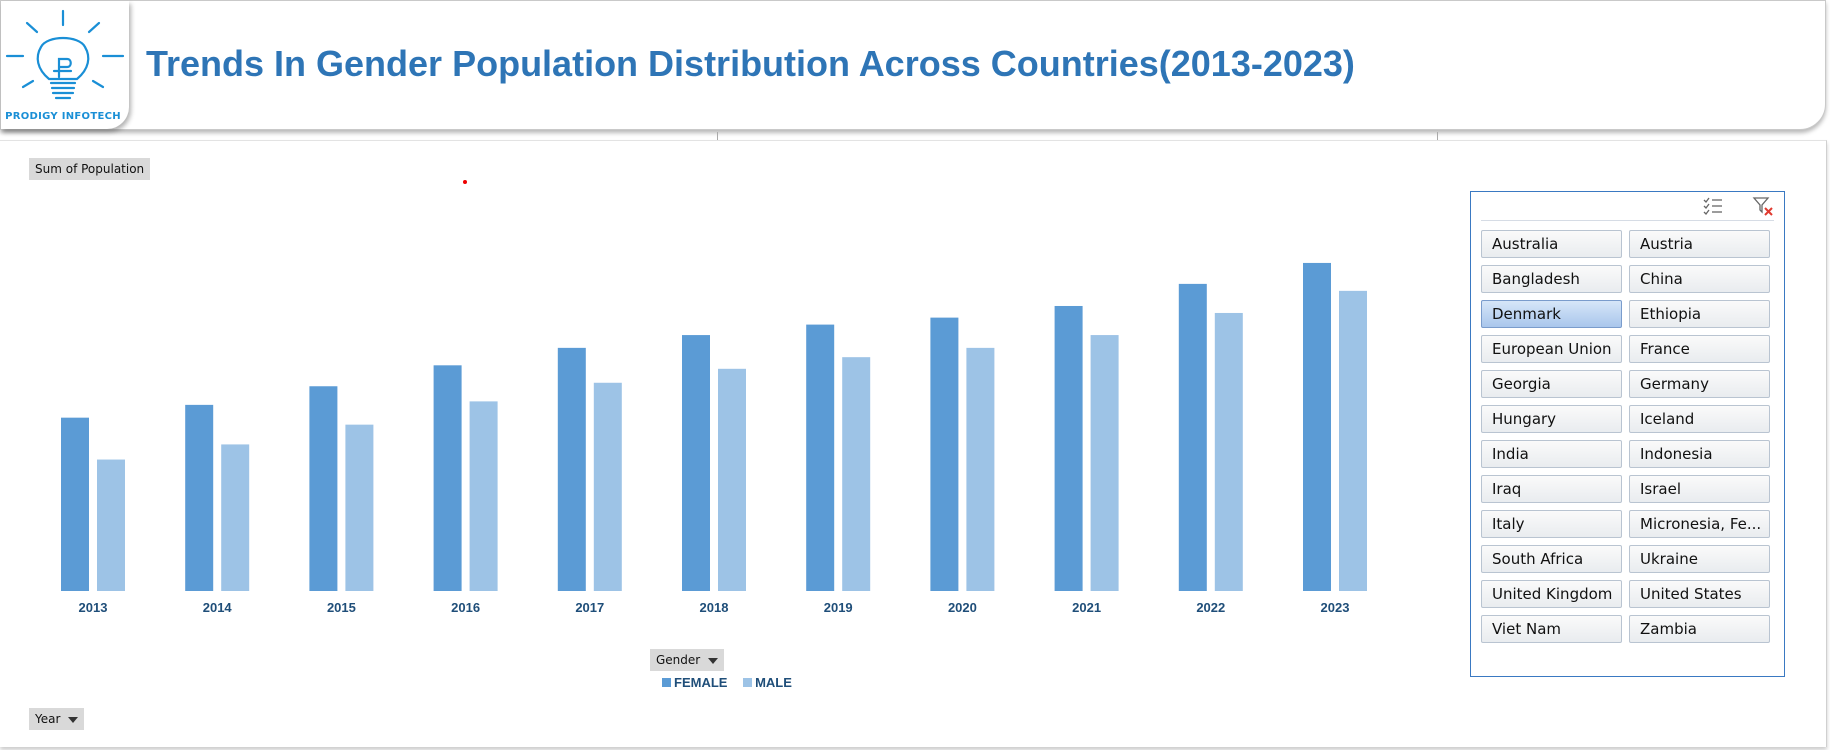 The width and height of the screenshot is (1830, 750). Describe the element at coordinates (1699, 489) in the screenshot. I see `slicer-item: Israel` at that location.